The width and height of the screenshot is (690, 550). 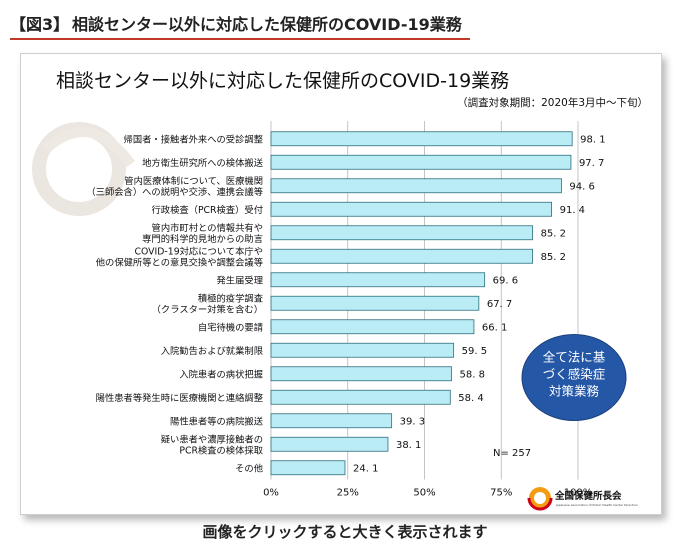 What do you see at coordinates (572, 210) in the screenshot?
I see `value-label: 91. 4` at bounding box center [572, 210].